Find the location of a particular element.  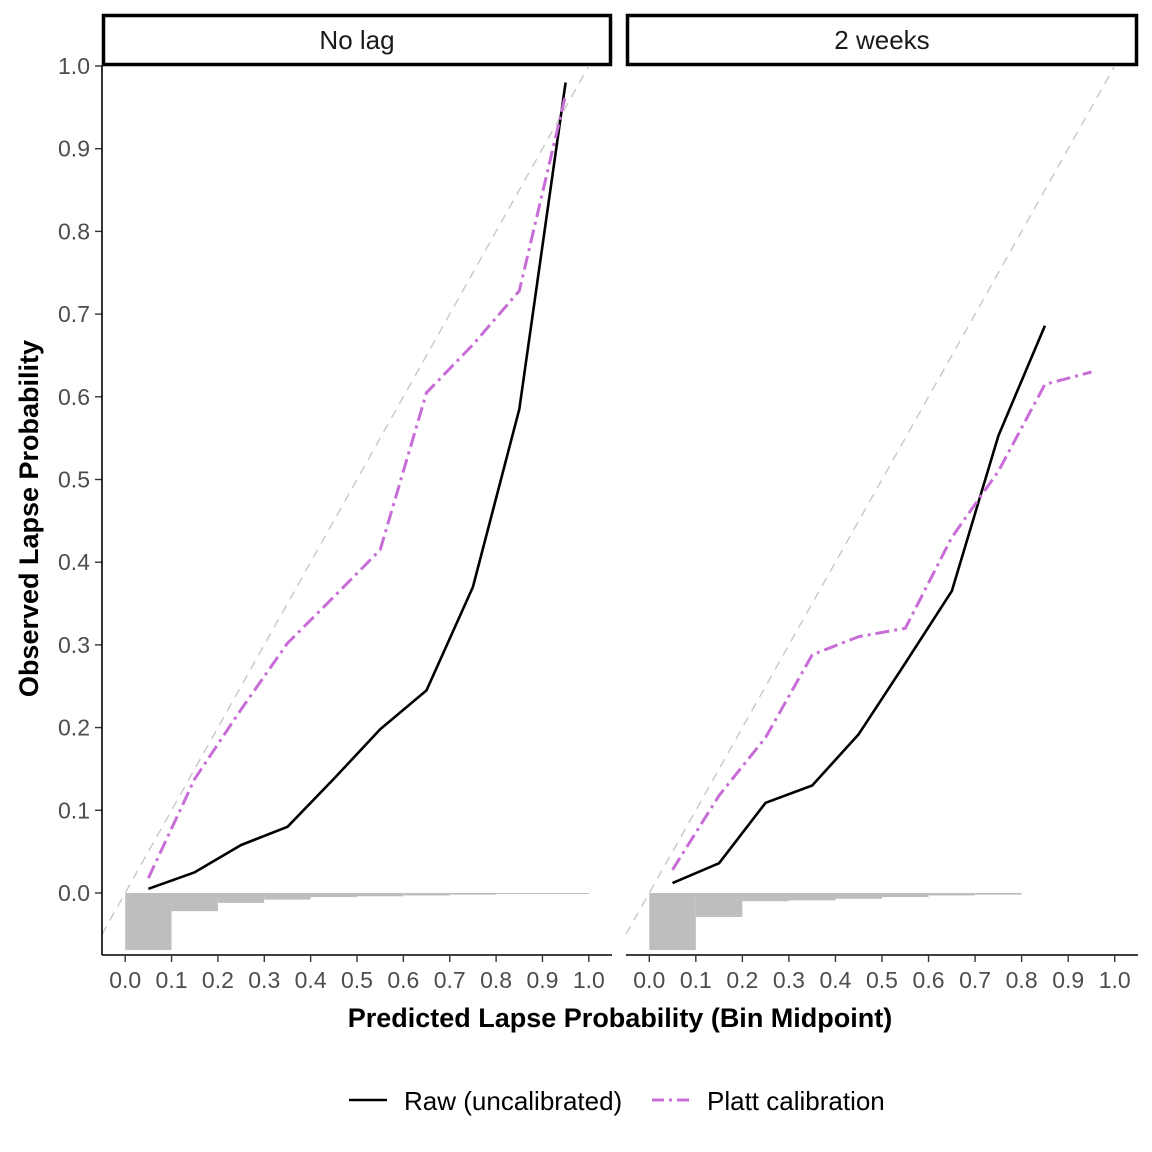

y-tick-label: 1.0 is located at coordinates (74, 66).